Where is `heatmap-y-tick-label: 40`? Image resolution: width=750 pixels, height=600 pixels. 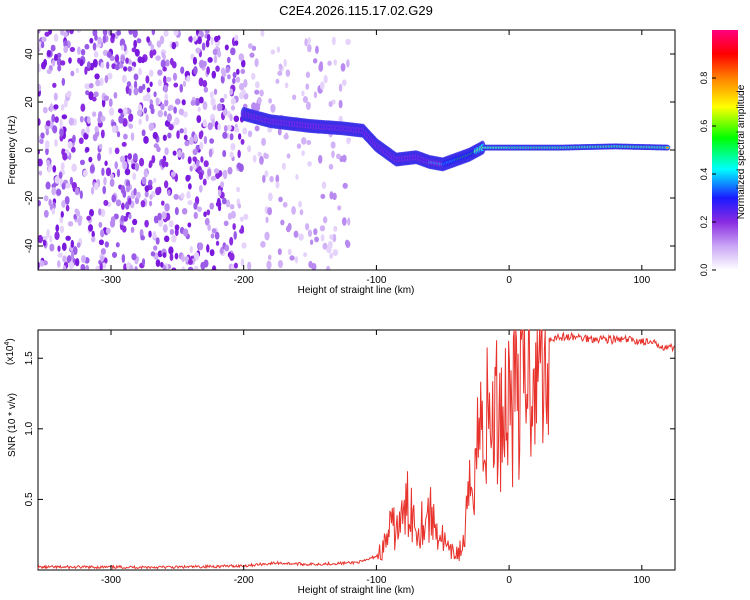 heatmap-y-tick-label: 40 is located at coordinates (29, 54).